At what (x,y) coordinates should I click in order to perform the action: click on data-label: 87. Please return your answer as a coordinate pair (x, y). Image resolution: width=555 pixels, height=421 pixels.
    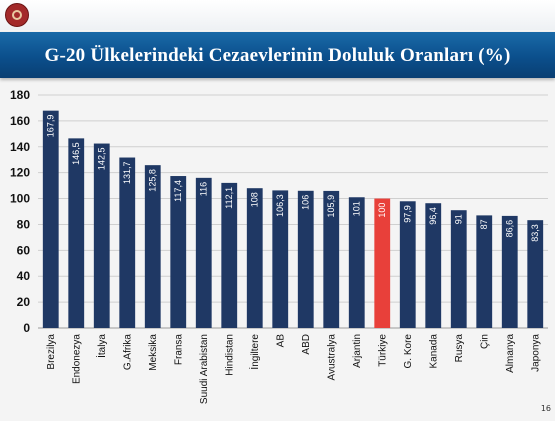
    Looking at the image, I should click on (484, 224).